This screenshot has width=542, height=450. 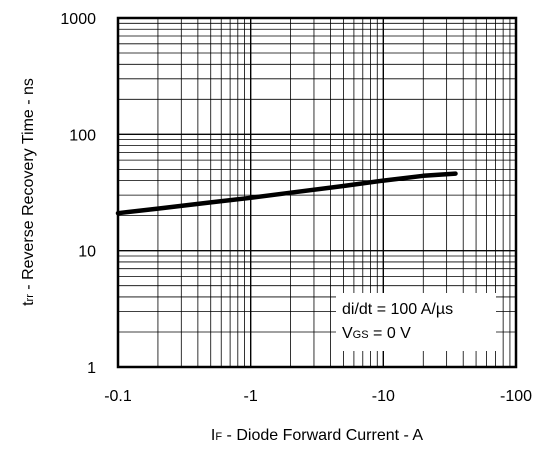 I want to click on x-tick-label: -10, so click(x=383, y=396).